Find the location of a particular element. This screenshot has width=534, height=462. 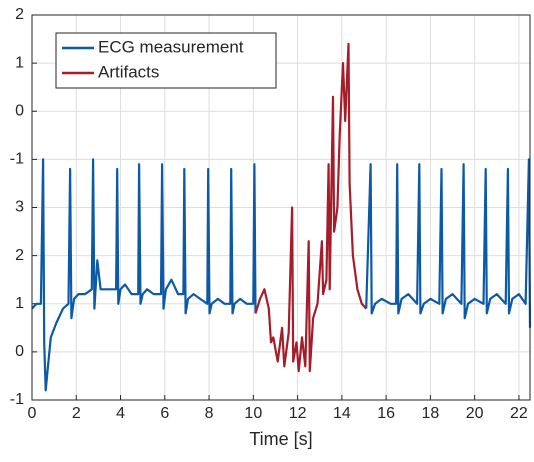

x-tick-label: 22 is located at coordinates (519, 413).